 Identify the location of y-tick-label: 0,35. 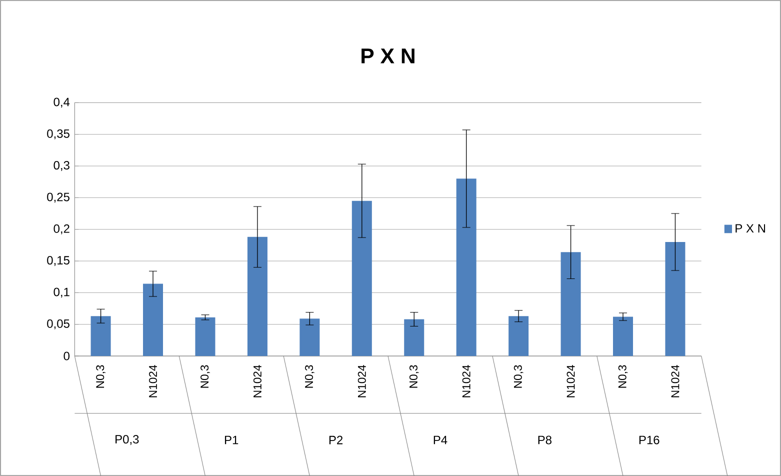
(58, 134).